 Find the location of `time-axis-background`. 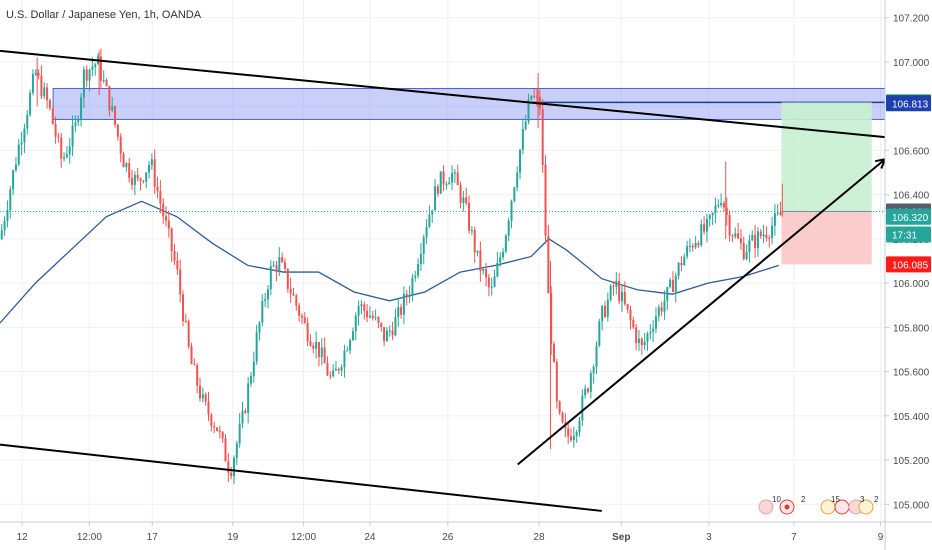

time-axis-background is located at coordinates (466, 536).